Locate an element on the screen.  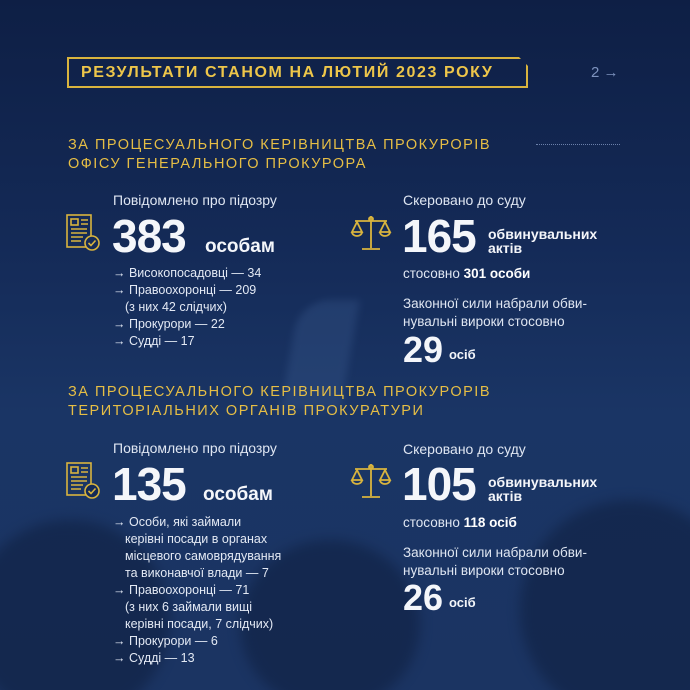
list-item-cont: місцевого самоврядування is located at coordinates (203, 556).